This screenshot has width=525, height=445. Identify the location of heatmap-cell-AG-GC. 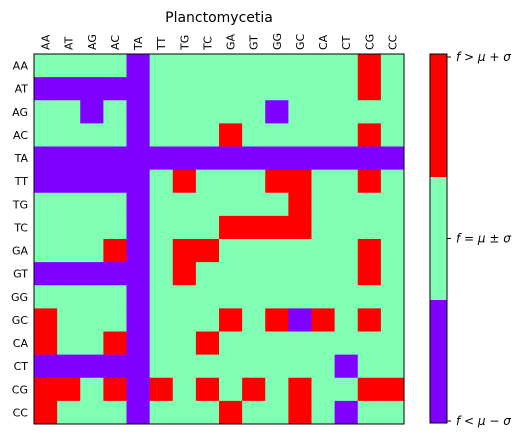
(300, 112).